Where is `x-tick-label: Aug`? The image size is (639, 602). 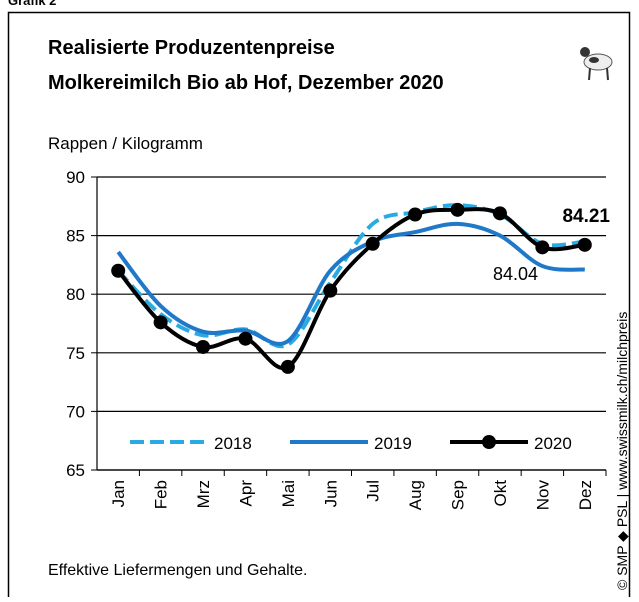
x-tick-label: Aug is located at coordinates (415, 495).